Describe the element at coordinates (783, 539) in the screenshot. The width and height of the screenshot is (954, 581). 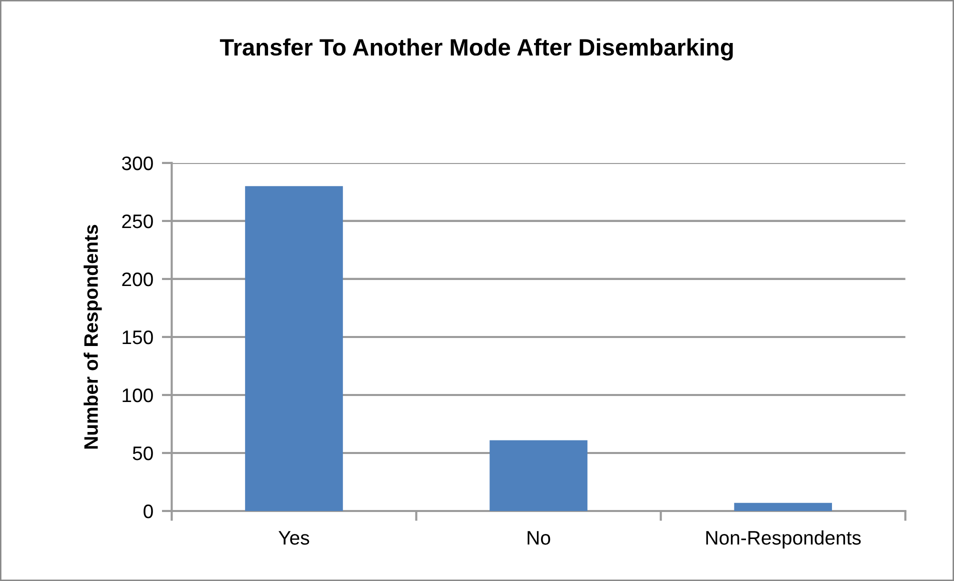
I see `x-tick-label: Non-Respondents` at that location.